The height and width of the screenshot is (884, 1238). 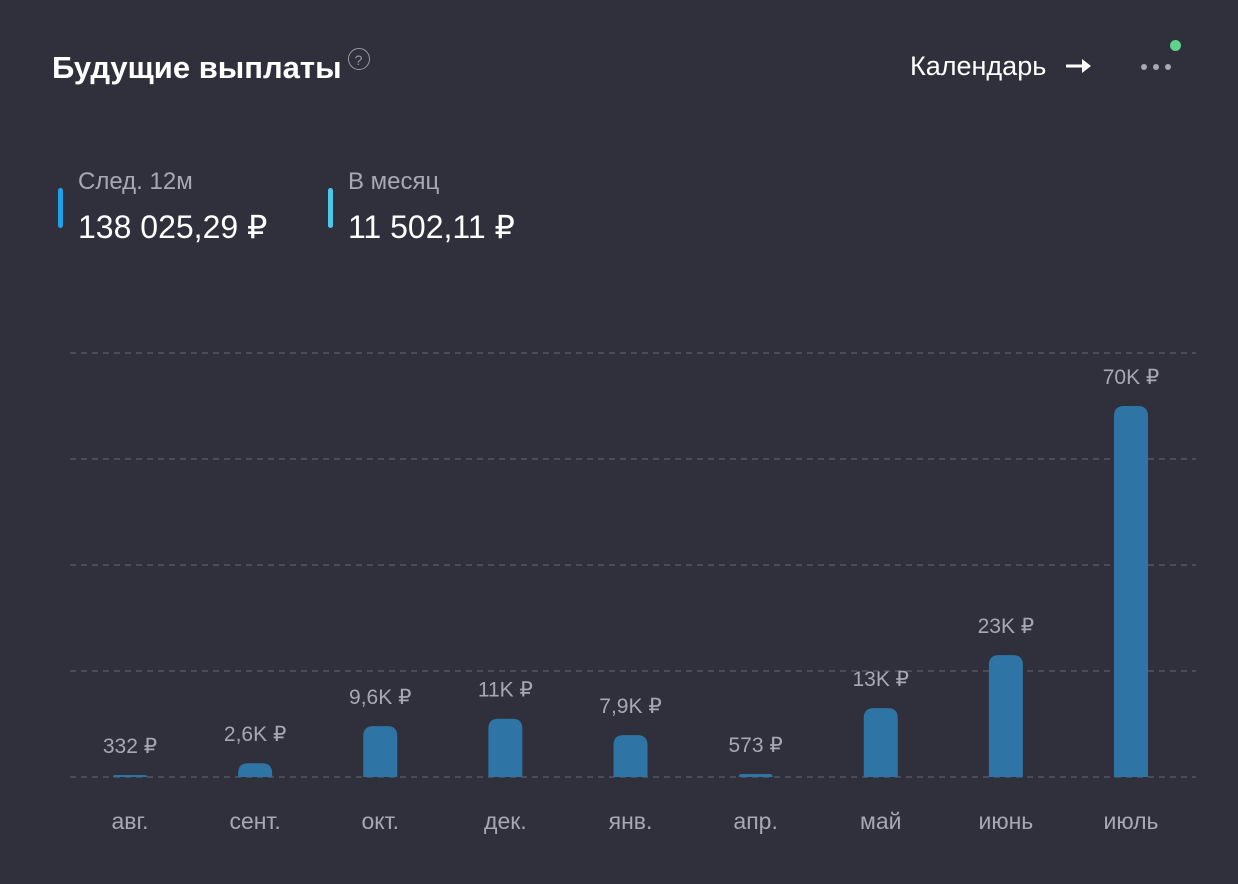 What do you see at coordinates (1005, 821) in the screenshot?
I see `x-tick-label: июнь` at bounding box center [1005, 821].